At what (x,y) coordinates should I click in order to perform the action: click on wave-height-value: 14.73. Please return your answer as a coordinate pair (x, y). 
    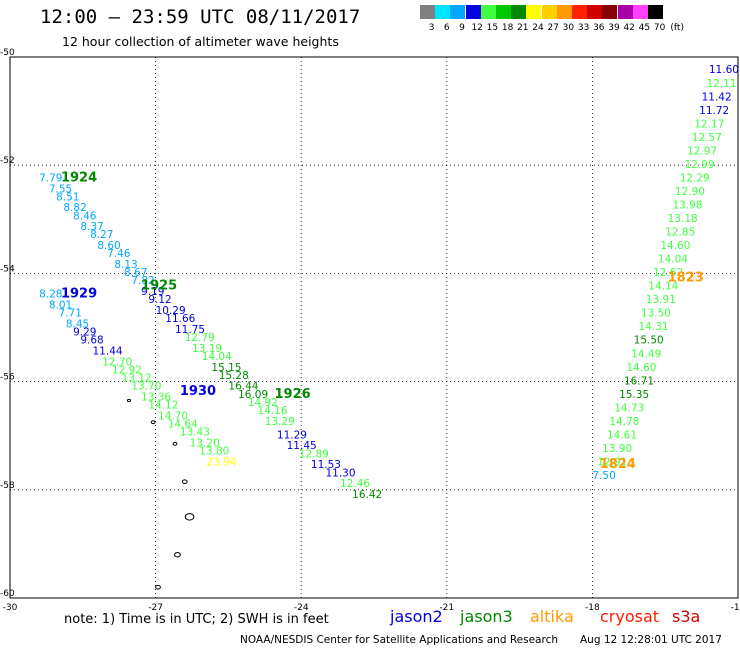
    Looking at the image, I should click on (629, 408).